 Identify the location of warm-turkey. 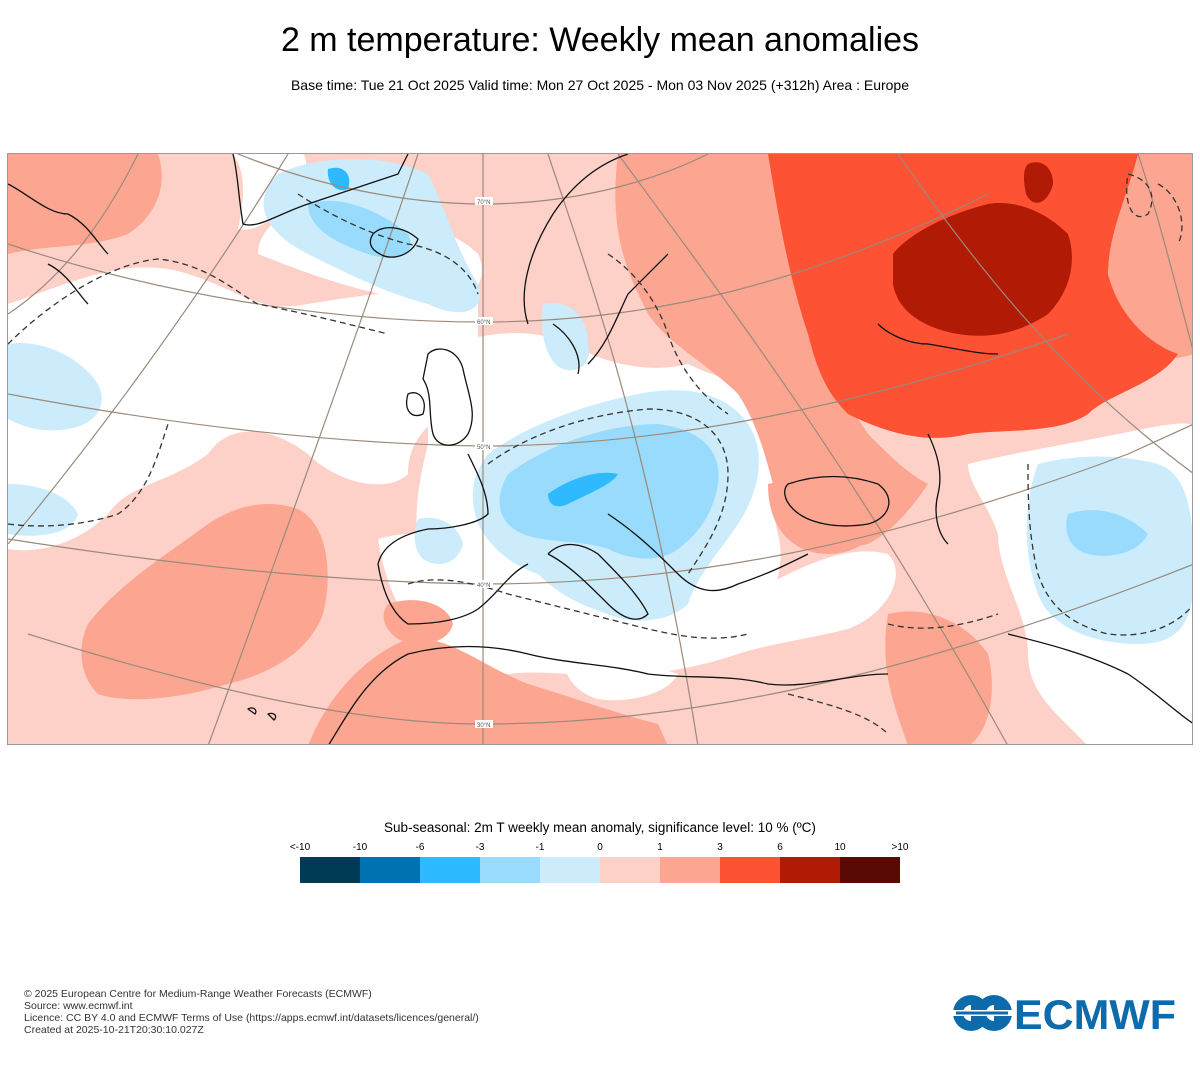
(824, 517).